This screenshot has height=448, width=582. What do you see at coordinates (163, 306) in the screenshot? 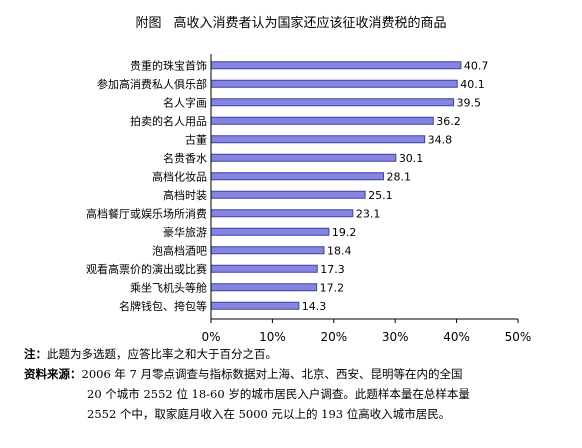
I see `category-label: 名牌钱包、挎包等` at bounding box center [163, 306].